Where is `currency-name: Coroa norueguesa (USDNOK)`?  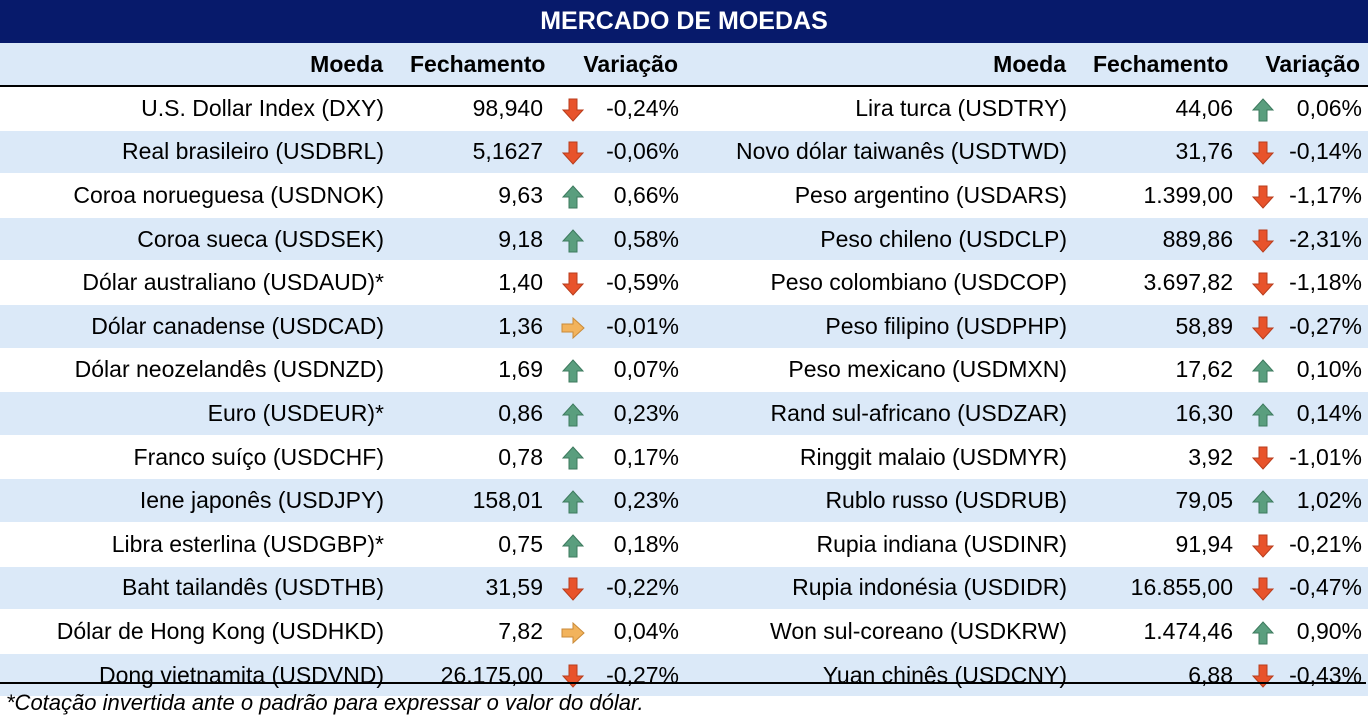 currency-name: Coroa norueguesa (USDNOK) is located at coordinates (196, 195).